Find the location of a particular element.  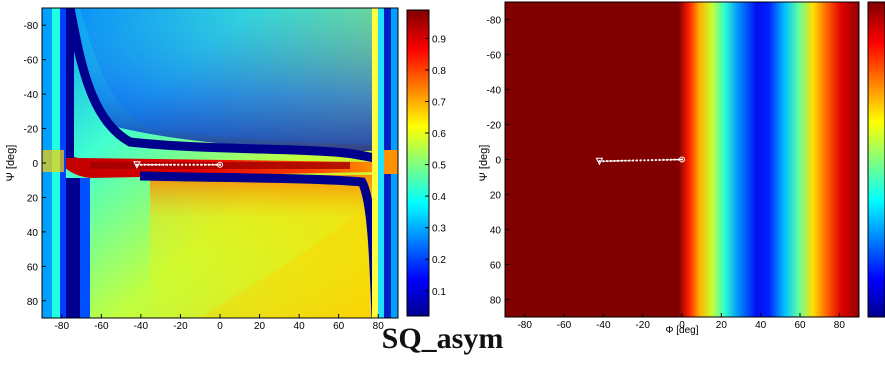

right-y-tick-label: 0 is located at coordinates (498, 161).